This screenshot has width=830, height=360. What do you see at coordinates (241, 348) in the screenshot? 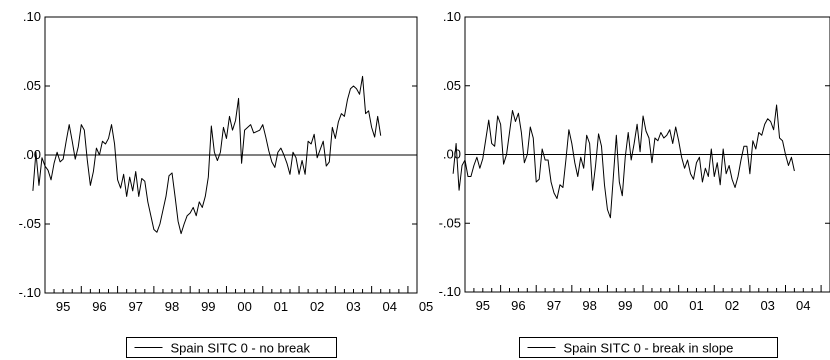
I see `legend-label: Spain SITC 0 - no break` at bounding box center [241, 348].